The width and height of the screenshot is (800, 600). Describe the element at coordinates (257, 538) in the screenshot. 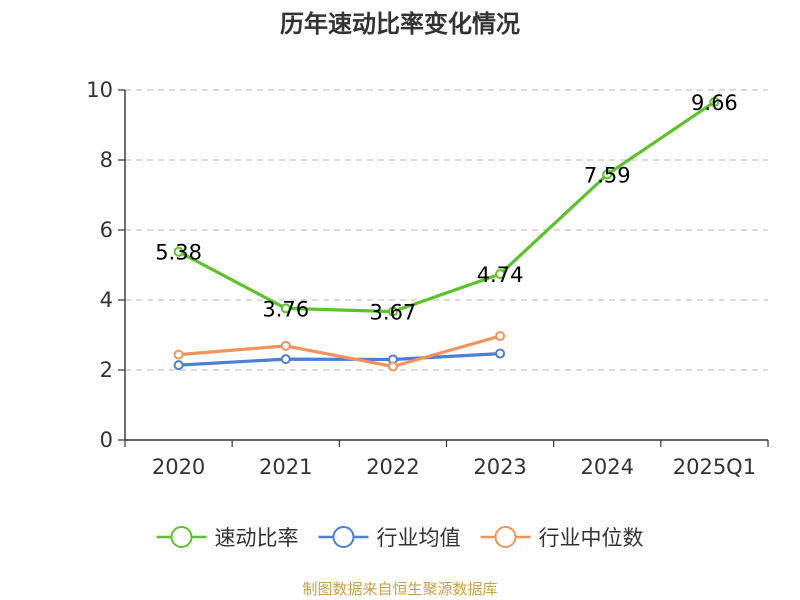

I see `legend-label: 速动比率` at that location.